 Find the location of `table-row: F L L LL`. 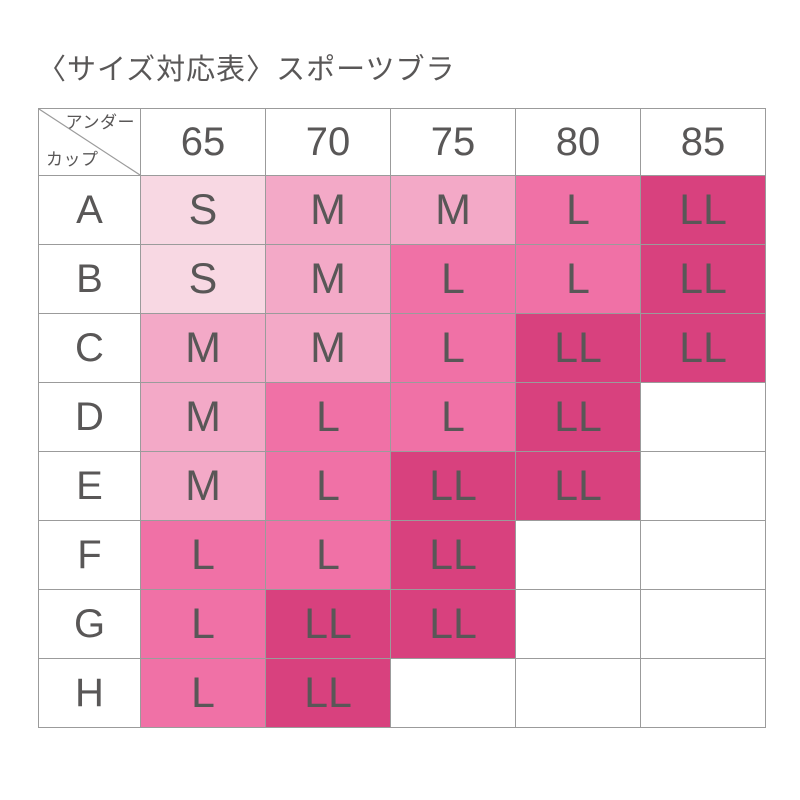

table-row: F L L LL is located at coordinates (402, 555).